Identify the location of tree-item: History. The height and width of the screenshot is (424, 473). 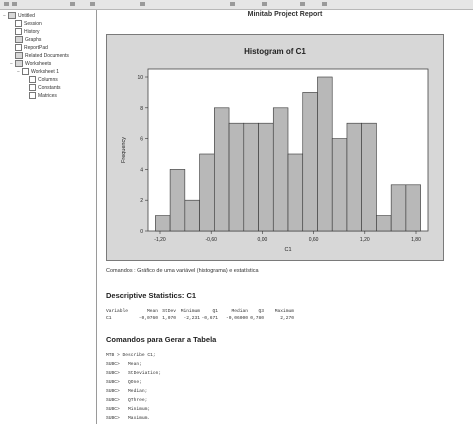
(25, 31).